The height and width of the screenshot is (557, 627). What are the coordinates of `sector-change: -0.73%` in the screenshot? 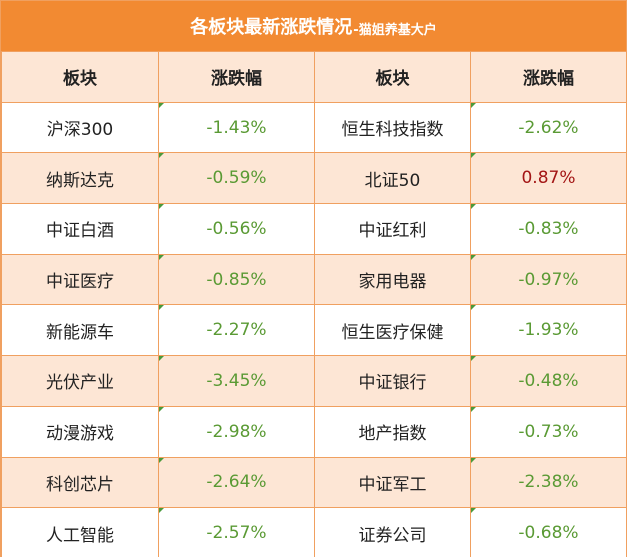 It's located at (548, 431).